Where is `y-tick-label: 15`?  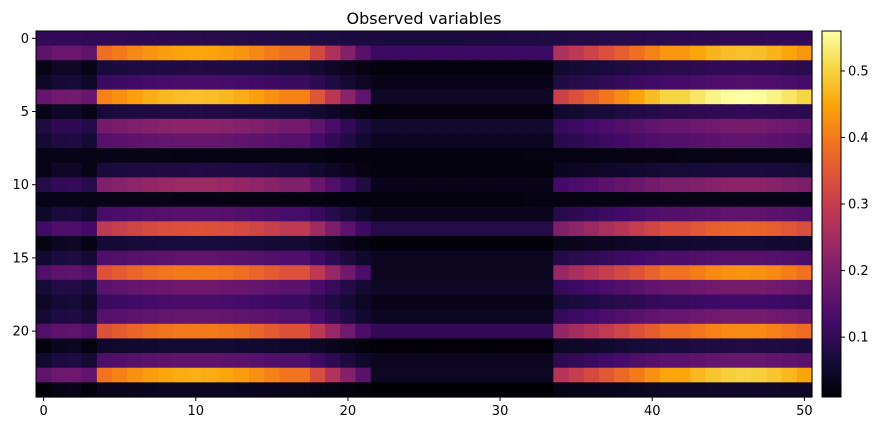
y-tick-label: 15 is located at coordinates (20, 258).